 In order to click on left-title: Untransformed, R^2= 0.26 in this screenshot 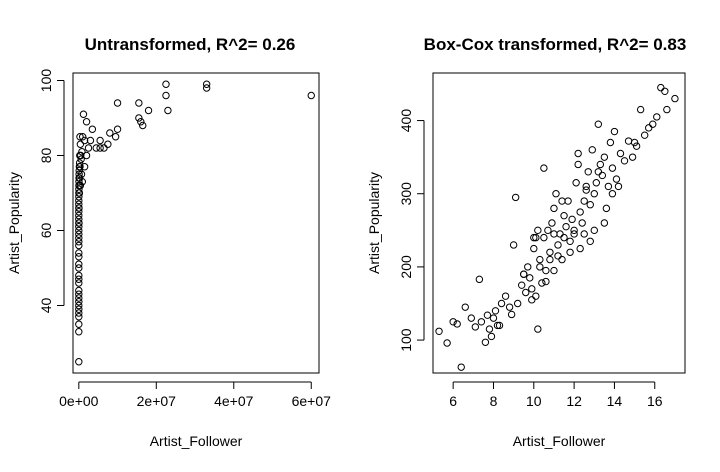, I will do `click(190, 44)`.